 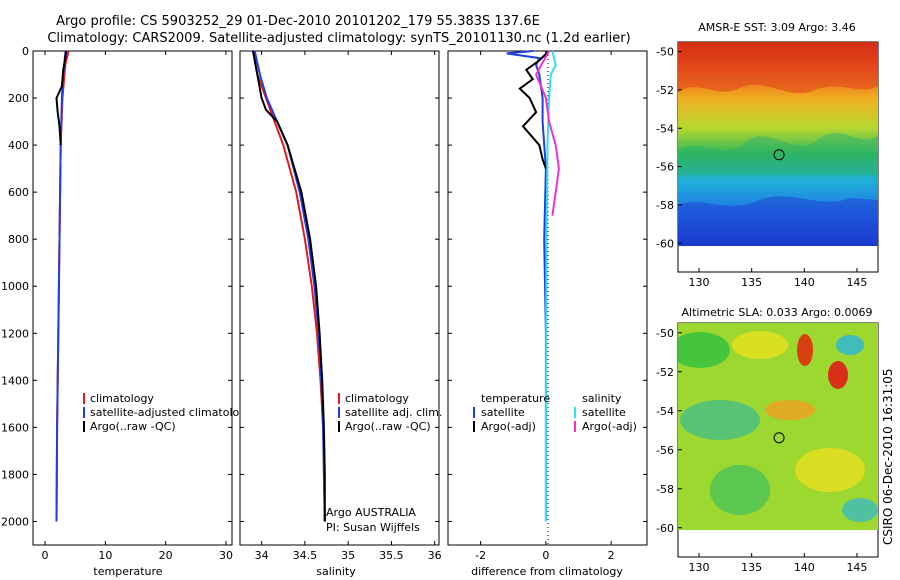 I want to click on legend-label-satellite-adjusted: satellite-adjusted climatolo, so click(x=165, y=412).